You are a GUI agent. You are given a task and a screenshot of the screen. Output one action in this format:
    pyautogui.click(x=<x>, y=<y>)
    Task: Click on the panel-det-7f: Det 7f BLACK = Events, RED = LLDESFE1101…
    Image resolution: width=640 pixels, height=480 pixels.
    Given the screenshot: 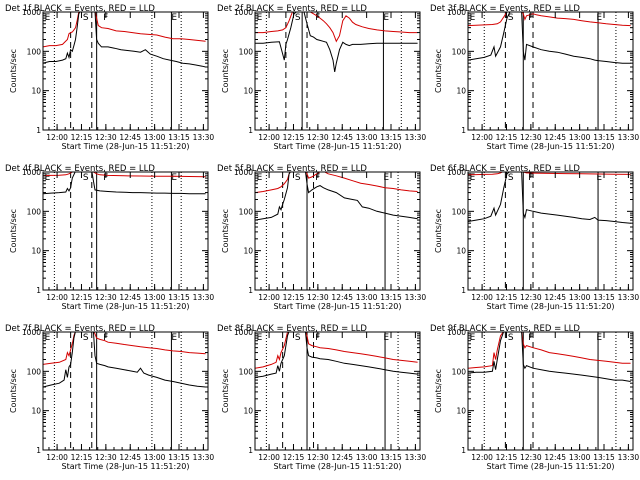 What is the action you would take?
    pyautogui.click(x=109, y=397)
    